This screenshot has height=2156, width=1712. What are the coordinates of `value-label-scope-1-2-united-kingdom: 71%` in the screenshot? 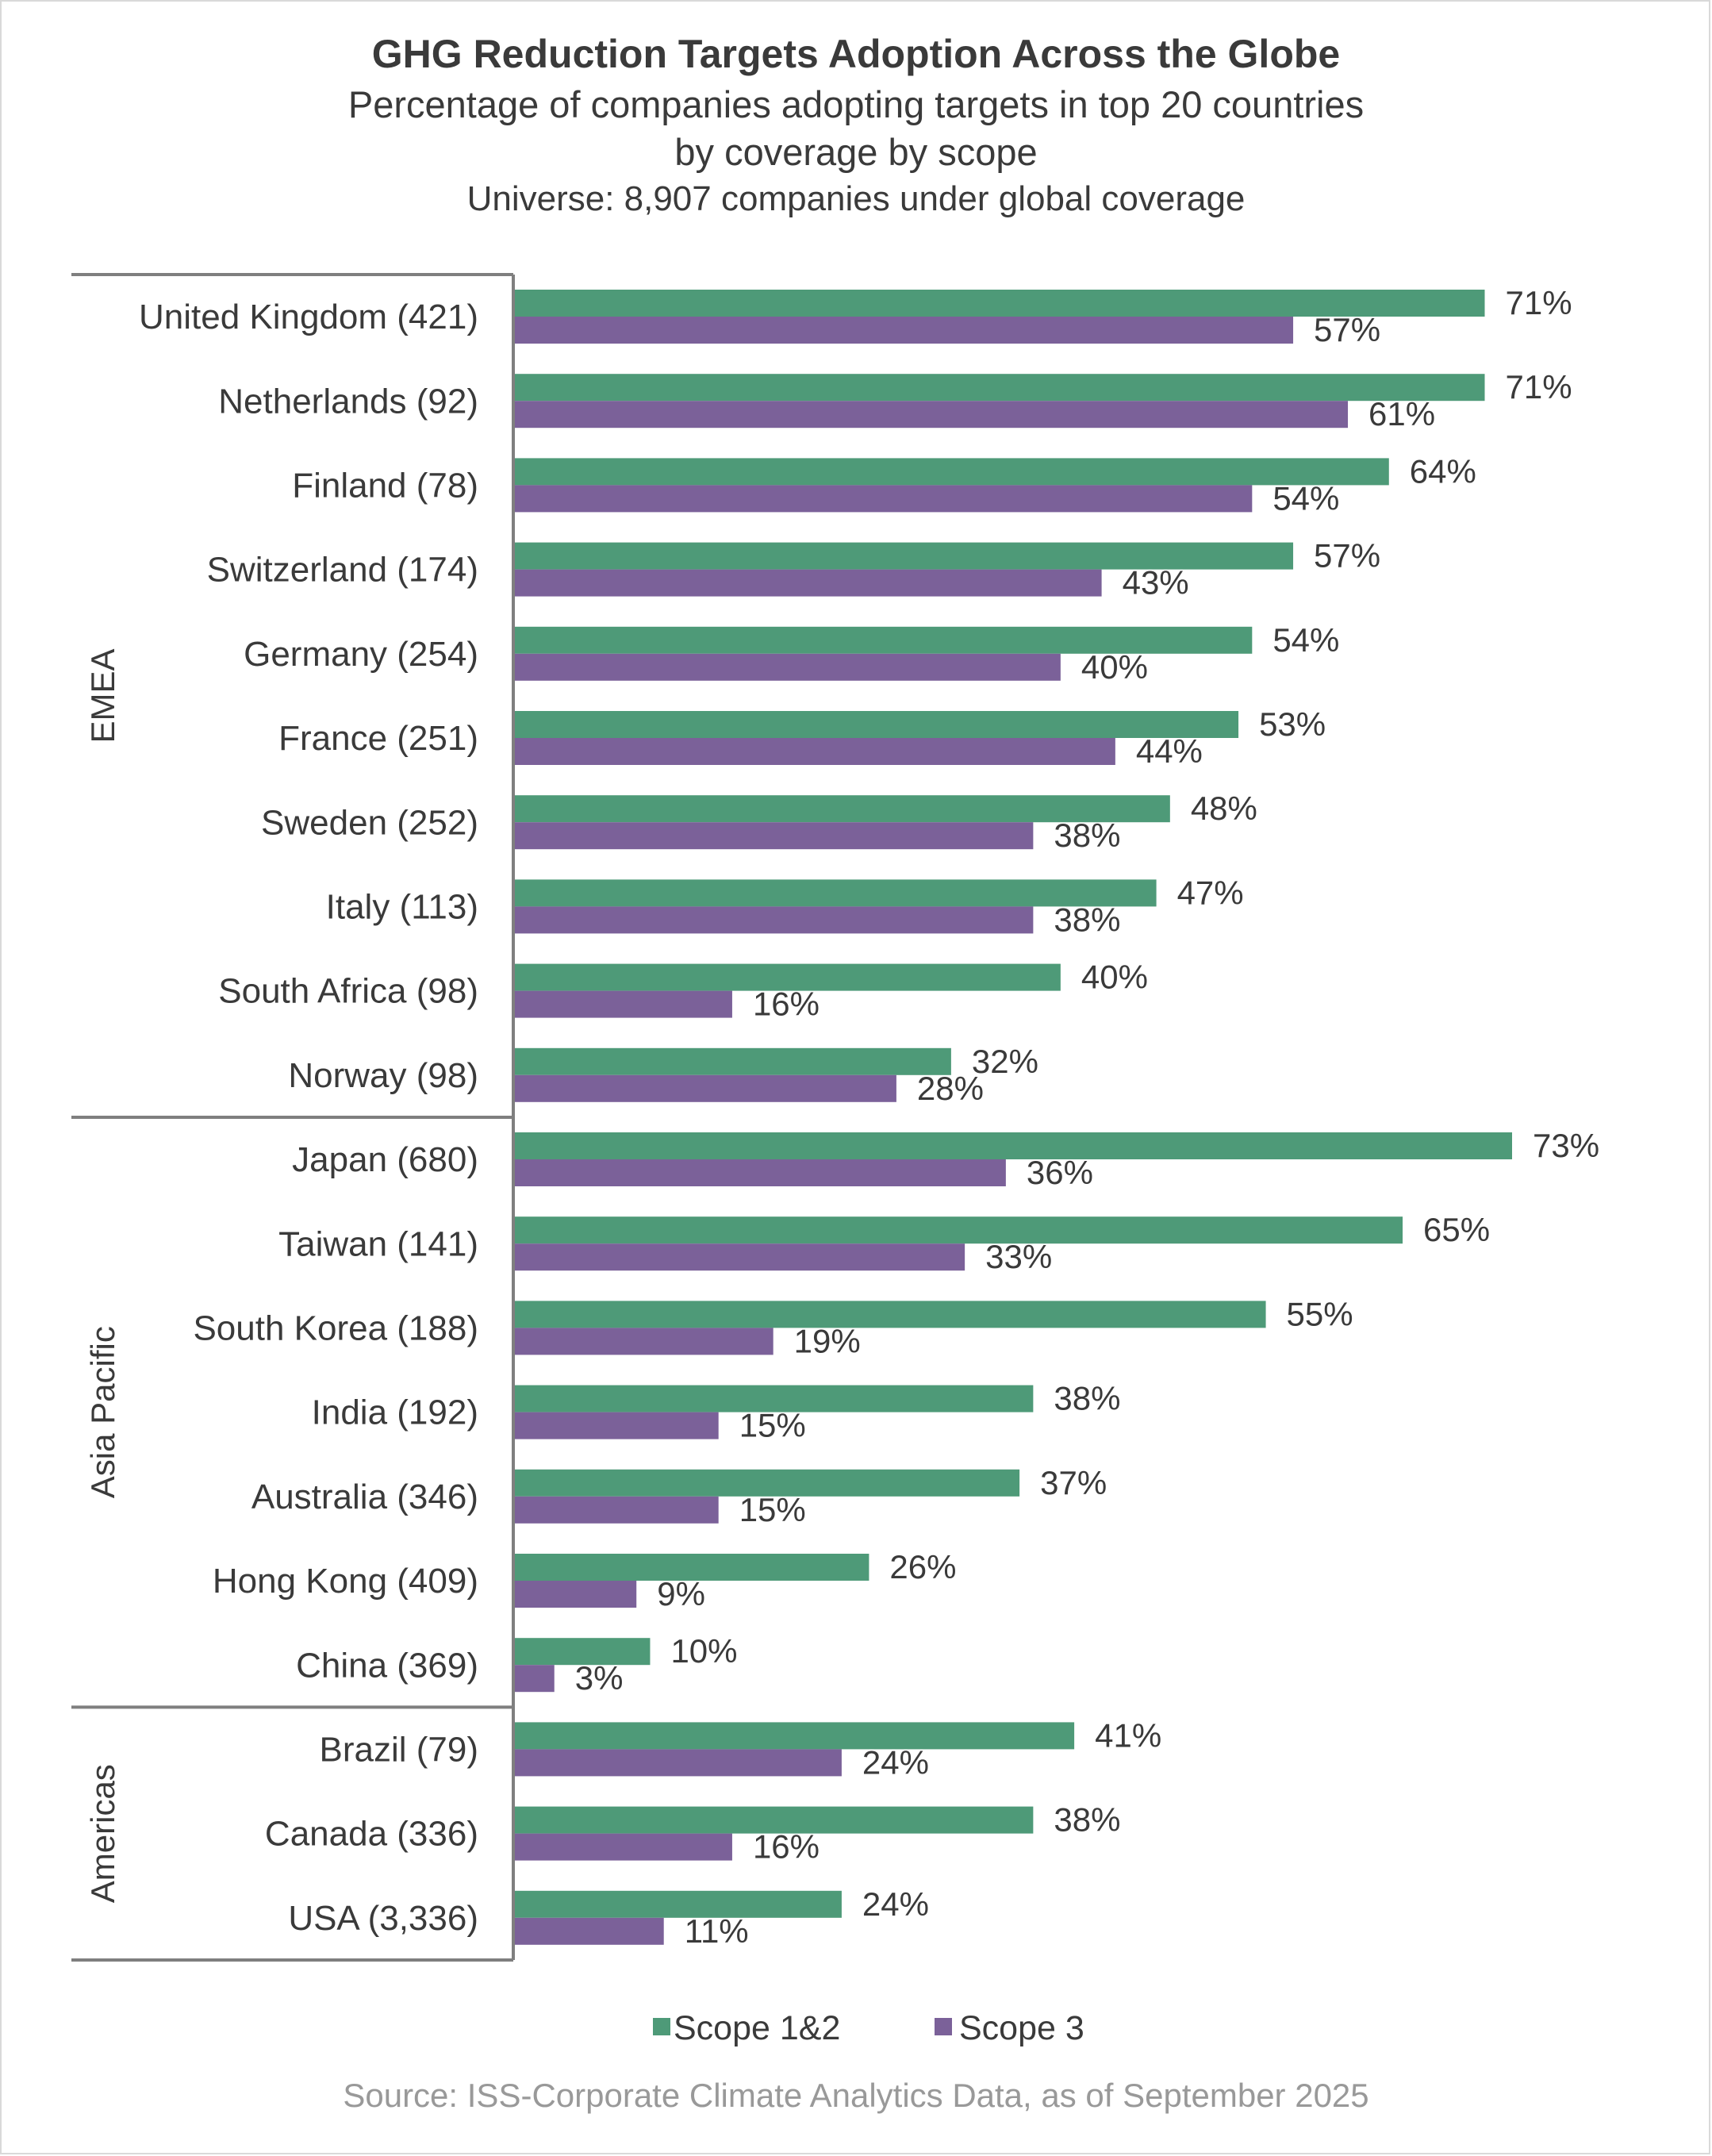 It's located at (1539, 302).